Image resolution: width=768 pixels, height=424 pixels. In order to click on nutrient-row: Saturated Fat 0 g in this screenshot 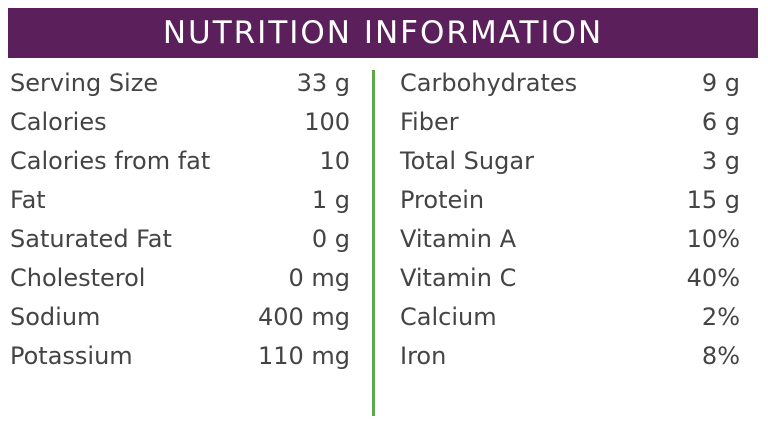, I will do `click(180, 239)`.